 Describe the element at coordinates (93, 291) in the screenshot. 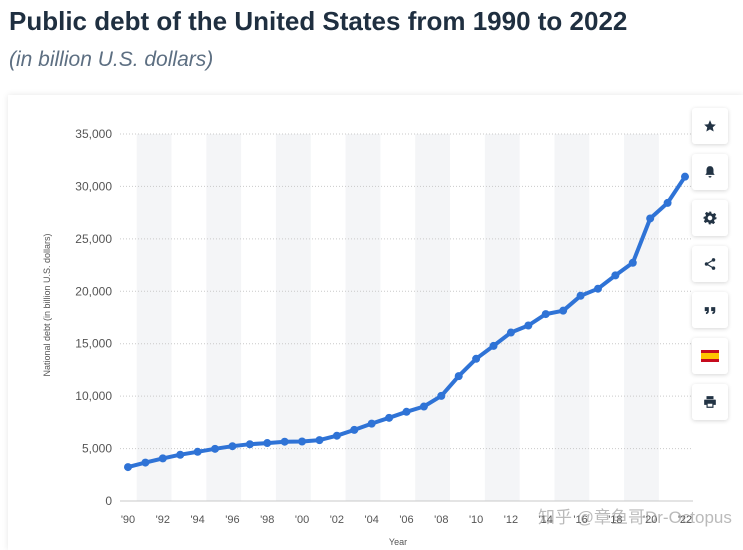

I see `y-tick-label: 20,000` at that location.